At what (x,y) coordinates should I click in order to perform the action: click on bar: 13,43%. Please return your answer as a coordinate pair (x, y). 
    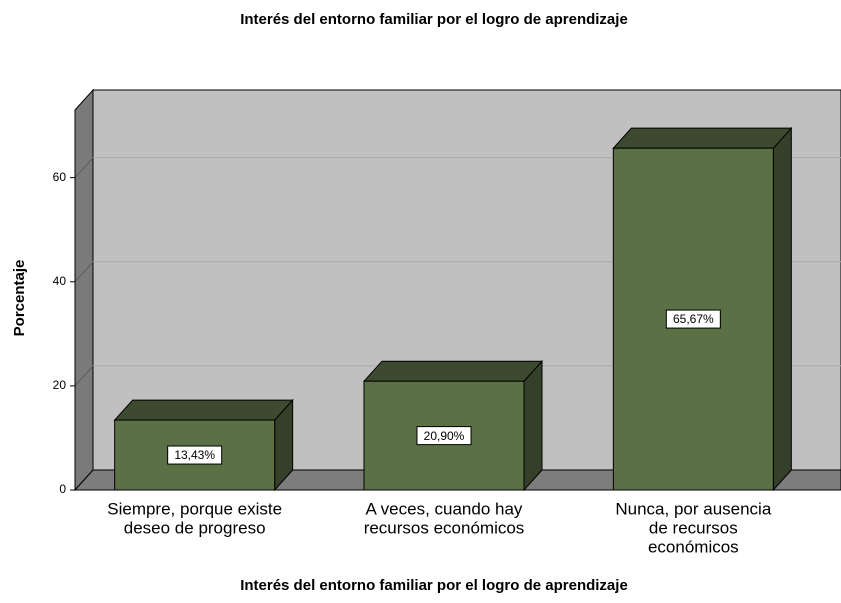
    Looking at the image, I should click on (203, 445).